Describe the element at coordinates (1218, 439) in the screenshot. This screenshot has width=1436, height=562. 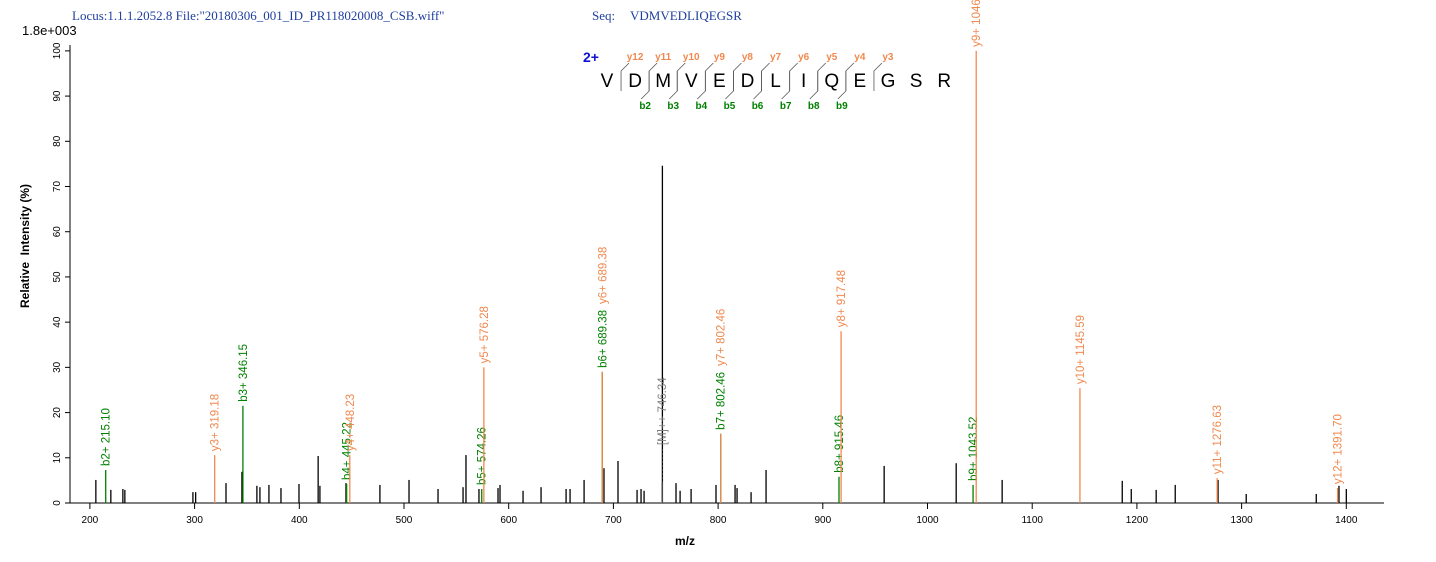
I see `peak-label: y11+ 1276.63` at that location.